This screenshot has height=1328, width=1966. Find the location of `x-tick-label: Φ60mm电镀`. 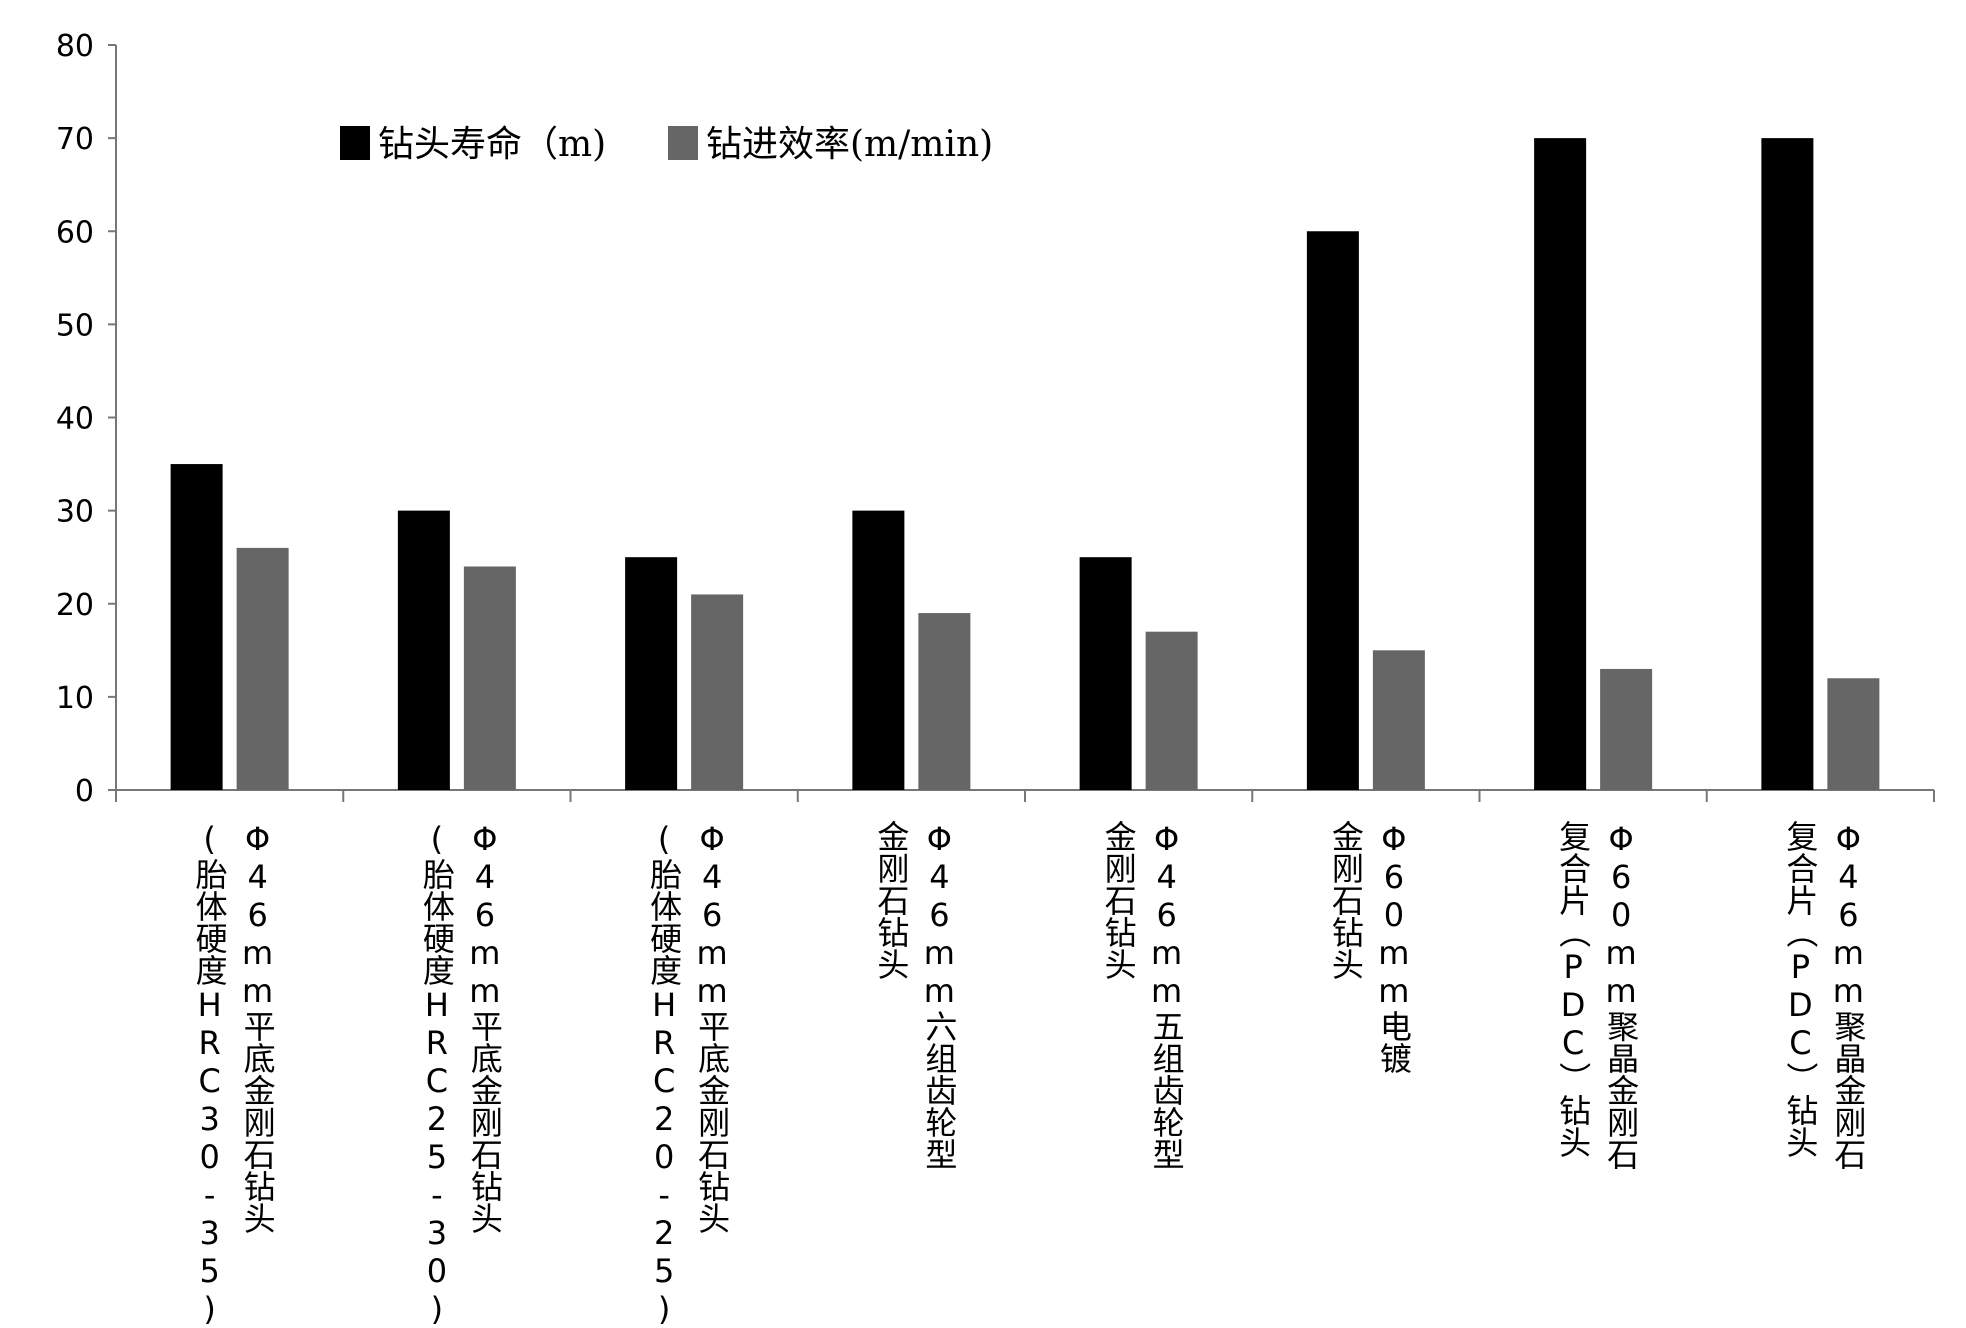

x-tick-label: Φ60mm电镀 is located at coordinates (1393, 947).